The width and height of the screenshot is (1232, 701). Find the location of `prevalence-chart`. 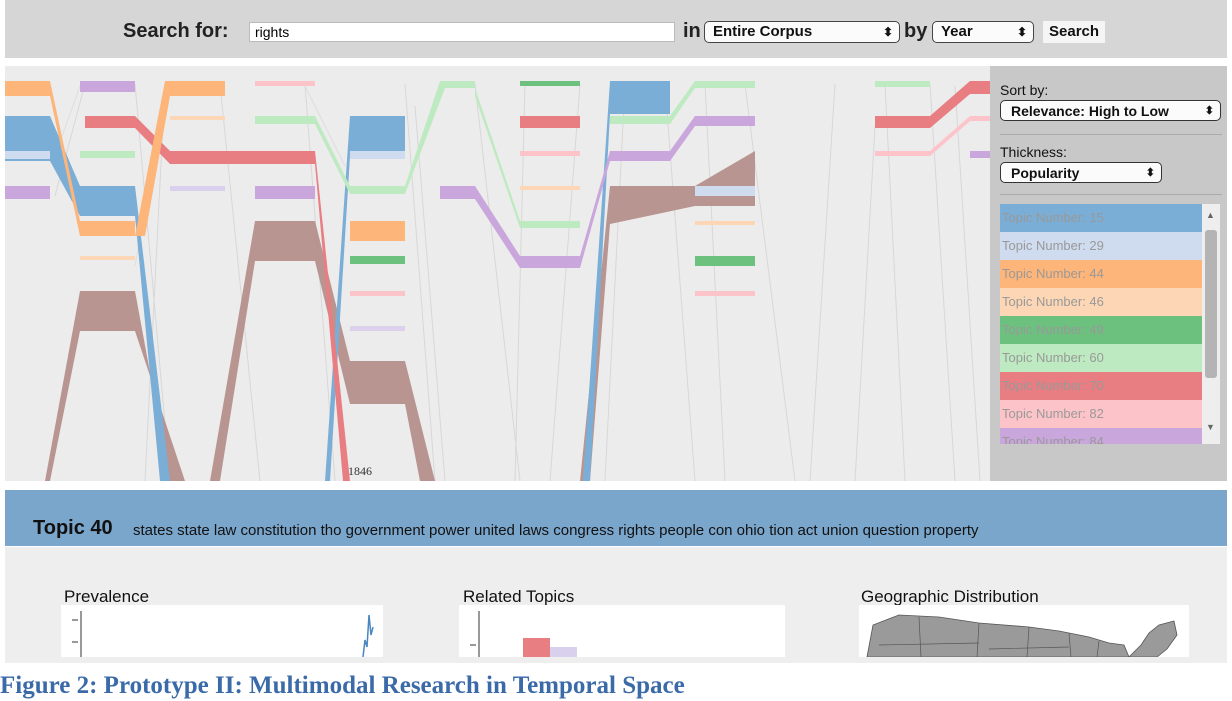

prevalence-chart is located at coordinates (222, 631).